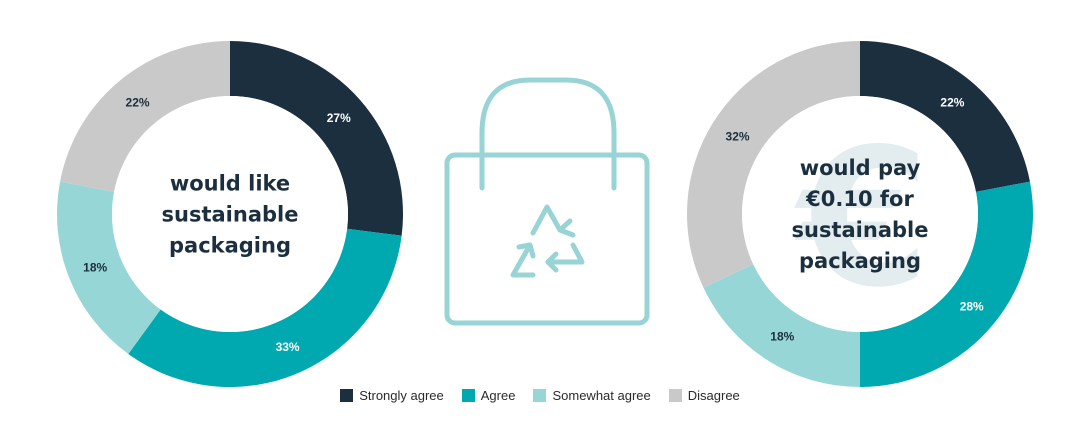  I want to click on center-label-line: would pay, so click(860, 168).